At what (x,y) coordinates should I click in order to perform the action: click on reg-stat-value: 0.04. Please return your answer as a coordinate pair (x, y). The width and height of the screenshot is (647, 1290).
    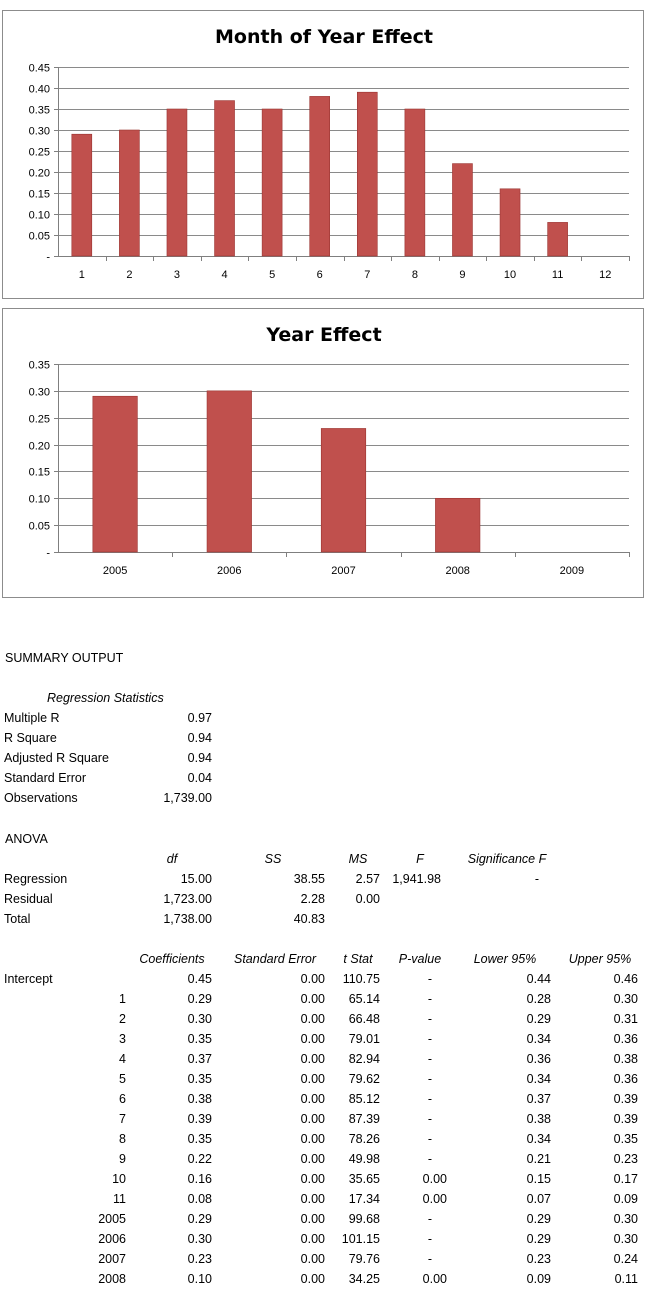
    Looking at the image, I should click on (199, 778).